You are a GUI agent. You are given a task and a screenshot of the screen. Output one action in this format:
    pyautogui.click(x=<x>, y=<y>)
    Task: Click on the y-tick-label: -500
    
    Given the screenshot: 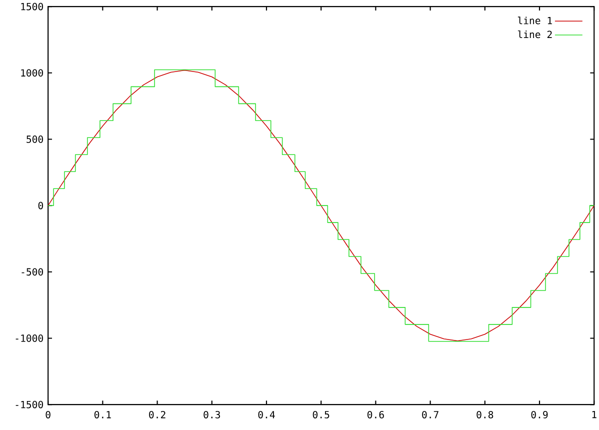 What is the action you would take?
    pyautogui.click(x=32, y=272)
    